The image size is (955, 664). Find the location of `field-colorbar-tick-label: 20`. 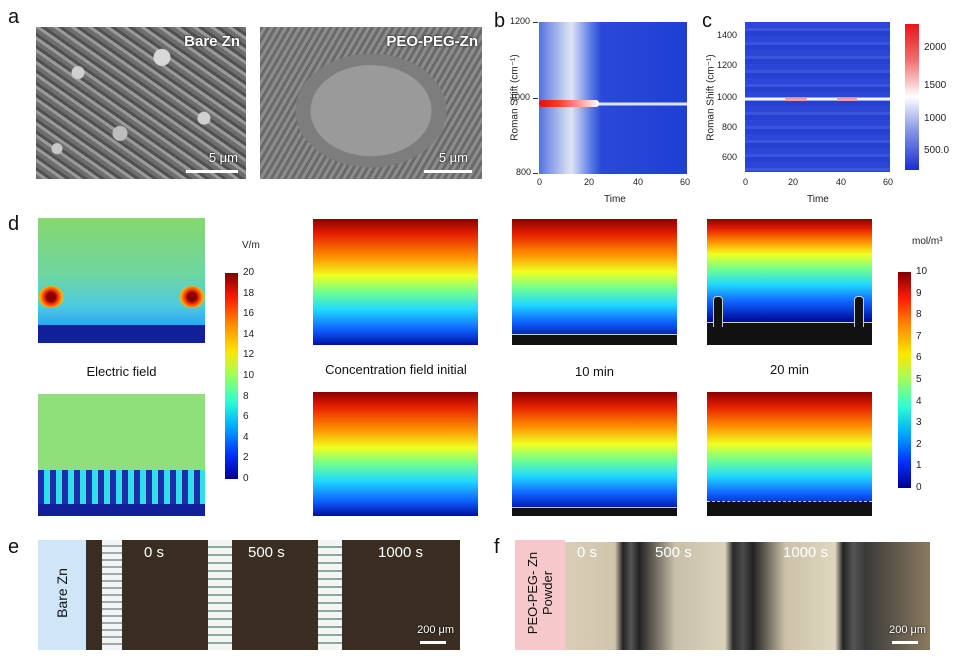

field-colorbar-tick-label: 20 is located at coordinates (249, 272).